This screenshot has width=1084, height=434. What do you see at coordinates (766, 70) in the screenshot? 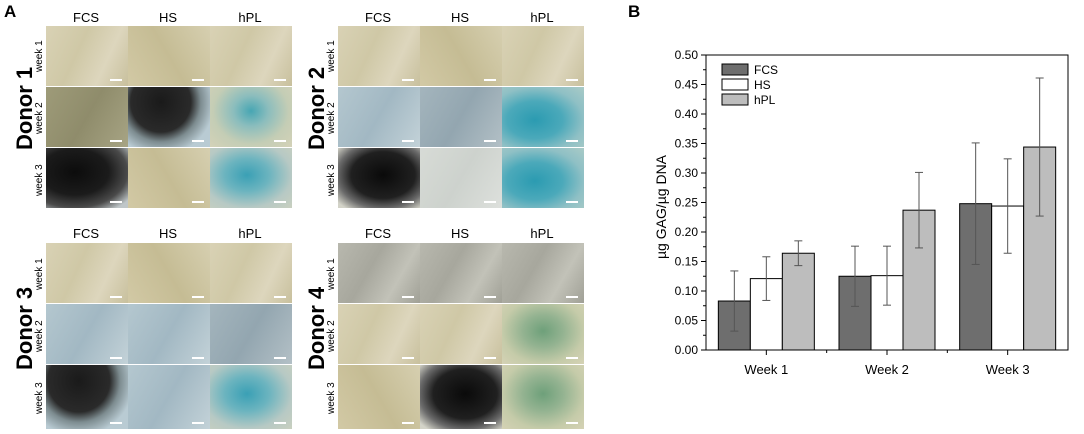
I see `legend-label-fcs: FCS` at bounding box center [766, 70].